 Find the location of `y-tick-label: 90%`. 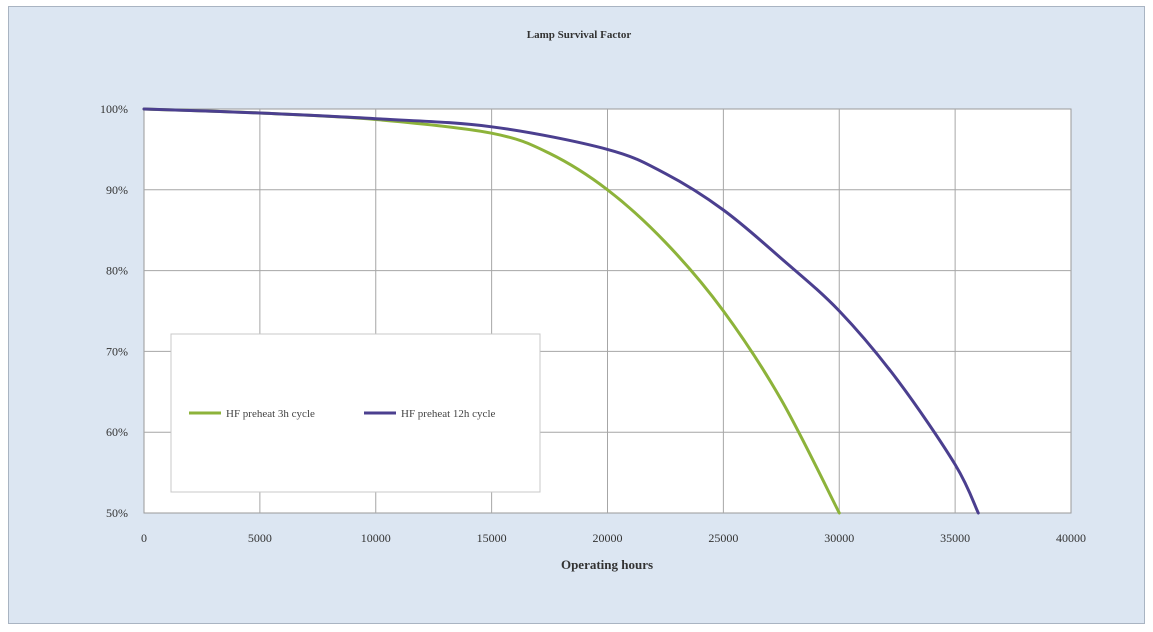

y-tick-label: 90% is located at coordinates (117, 190).